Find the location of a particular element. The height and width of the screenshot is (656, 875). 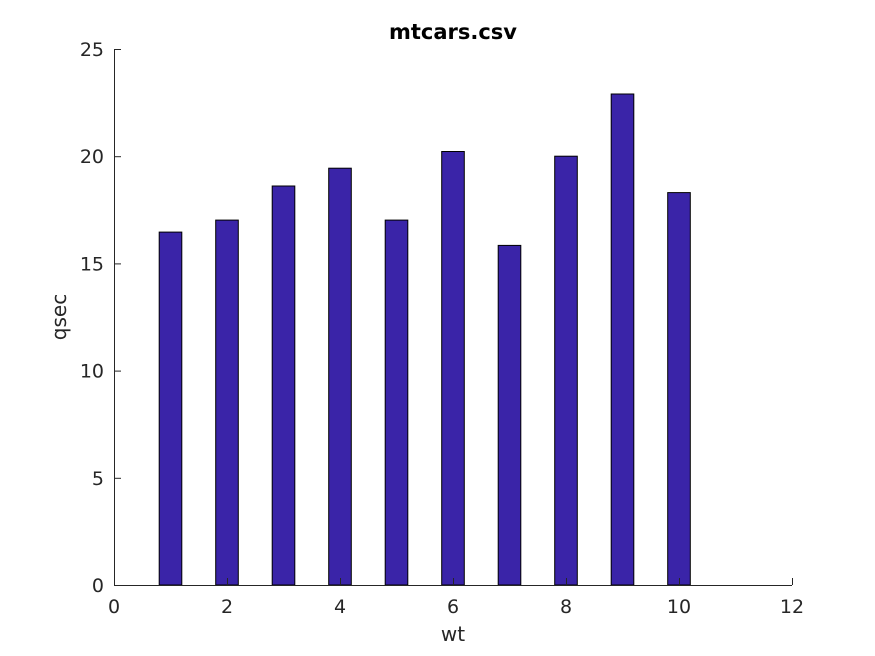

x-tick-label: 2 is located at coordinates (227, 607).